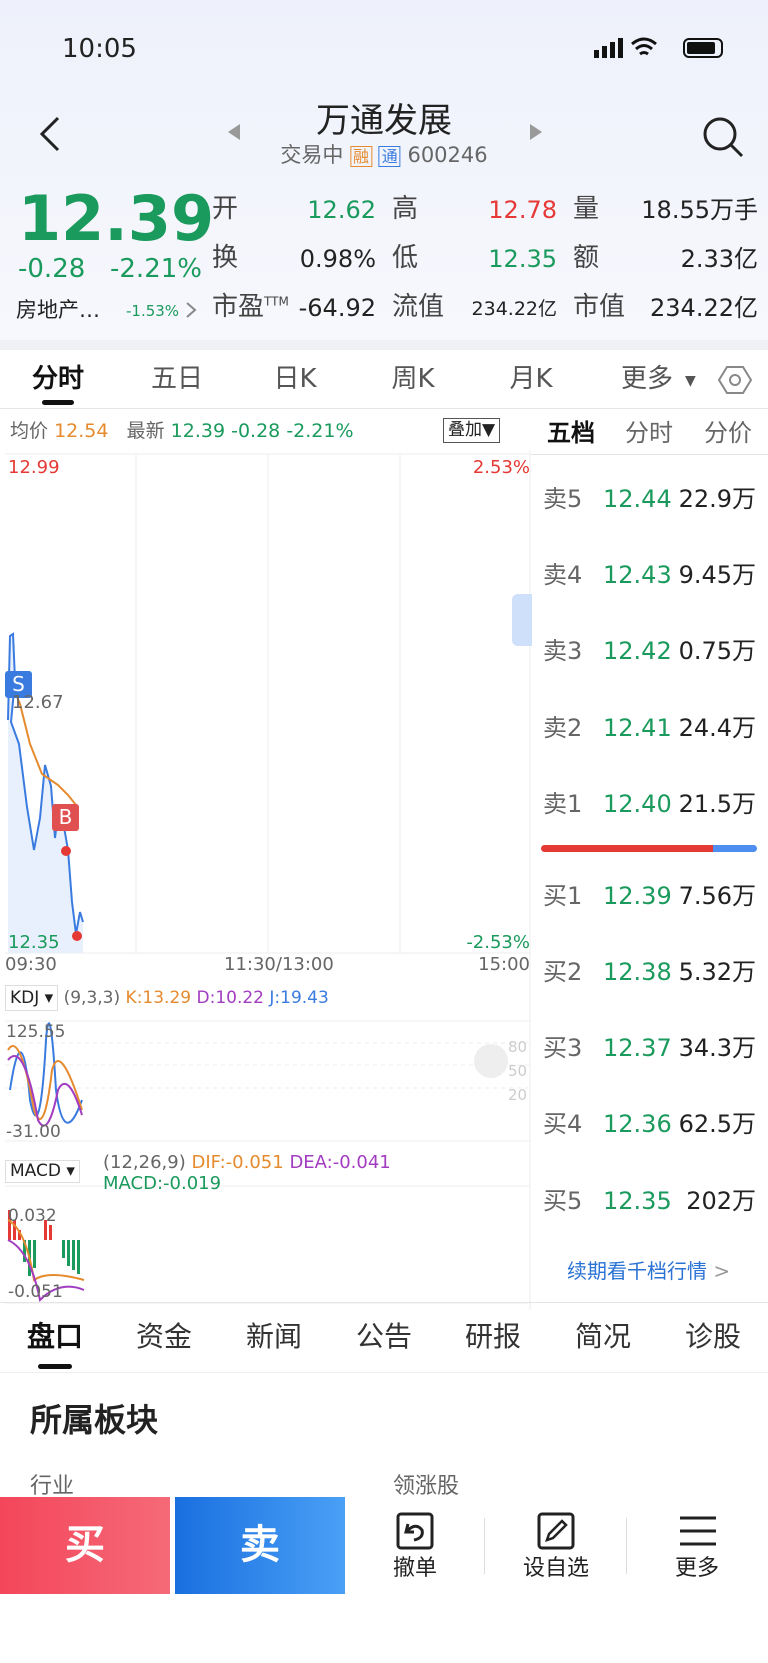 The width and height of the screenshot is (768, 1663). I want to click on kdj-k: K:13.29, so click(158, 998).